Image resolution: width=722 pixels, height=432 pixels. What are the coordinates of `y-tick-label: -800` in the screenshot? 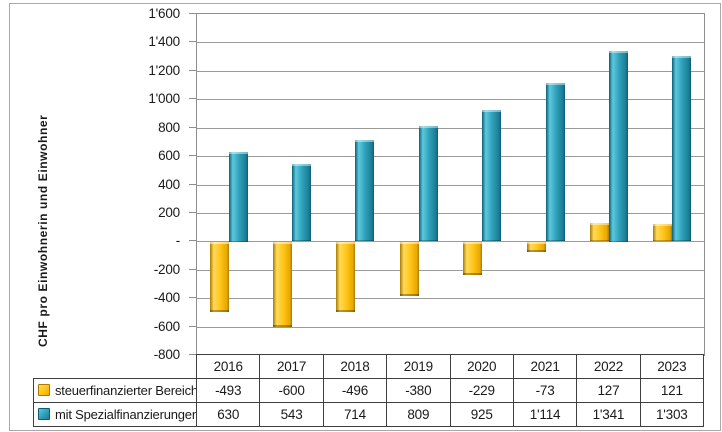 It's located at (166, 354).